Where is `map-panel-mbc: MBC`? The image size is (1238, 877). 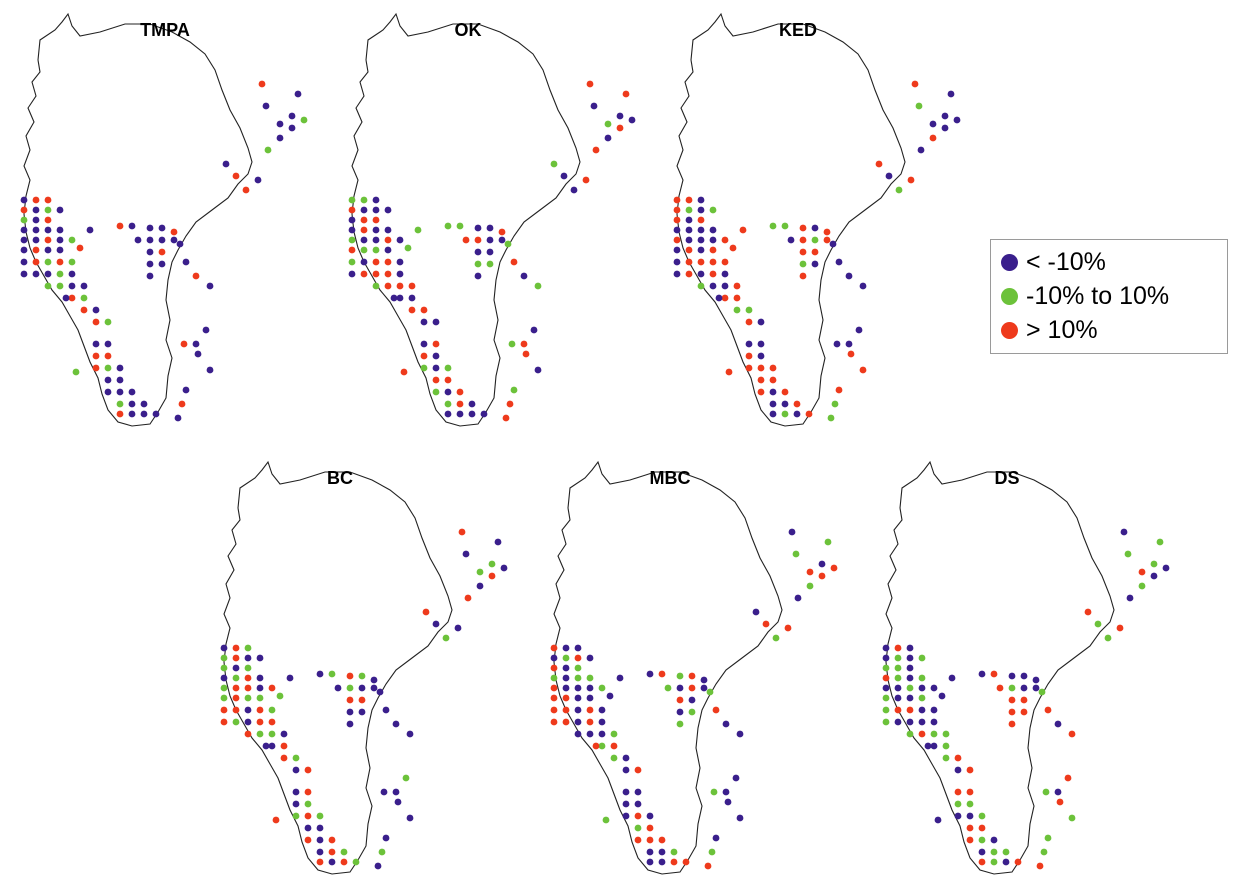
map-panel-mbc: MBC is located at coordinates (694, 667).